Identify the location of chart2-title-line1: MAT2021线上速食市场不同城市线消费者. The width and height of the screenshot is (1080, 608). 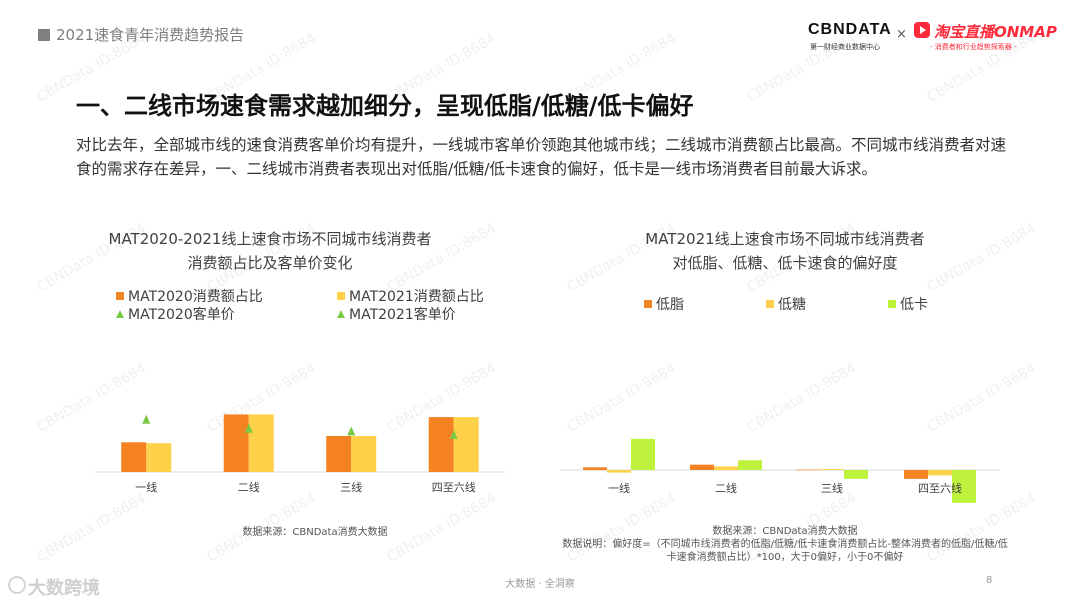
(785, 239).